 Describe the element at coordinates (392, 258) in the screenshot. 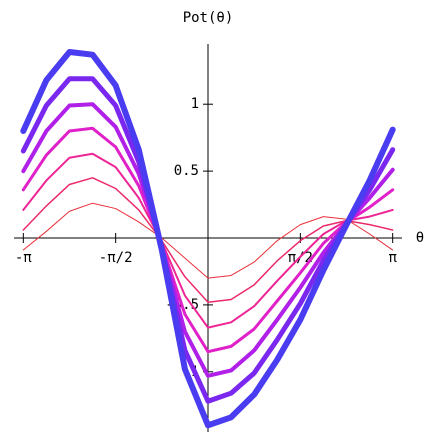

I see `x-tick-label: π` at that location.